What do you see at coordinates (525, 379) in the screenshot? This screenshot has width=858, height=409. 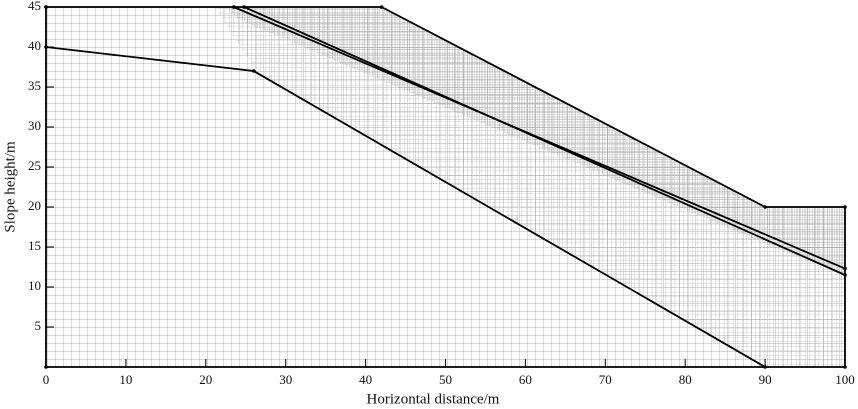 I see `x-tick-label: 60` at bounding box center [525, 379].